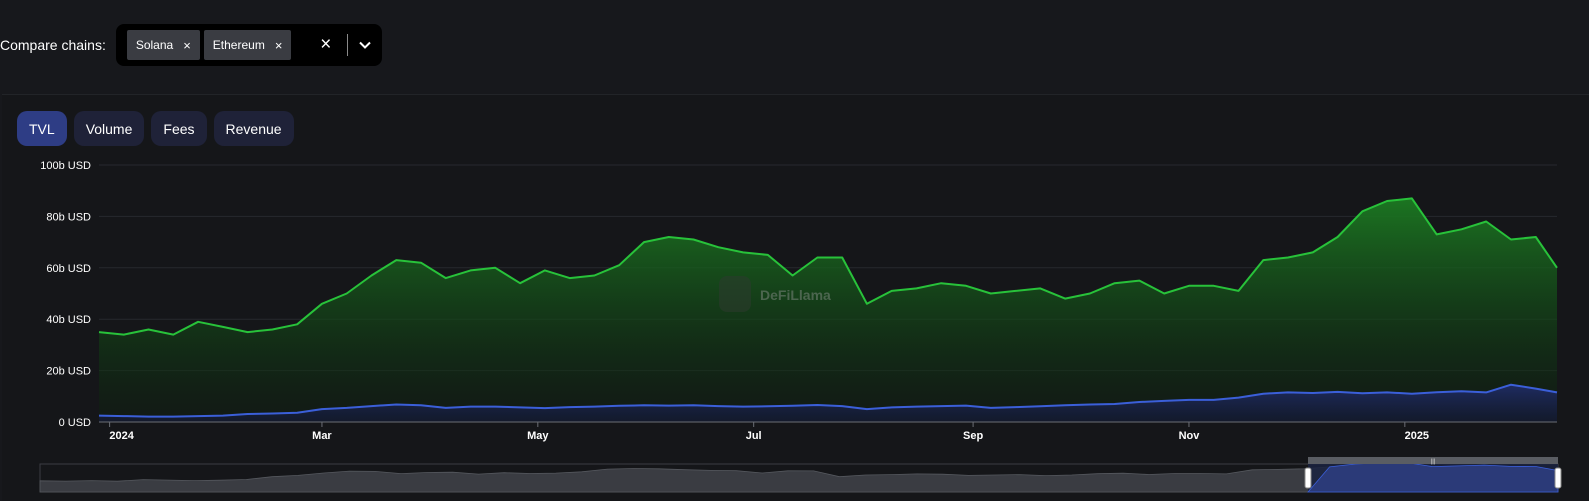 This screenshot has height=501, width=1589. I want to click on clear-all-icon: ×, so click(326, 44).